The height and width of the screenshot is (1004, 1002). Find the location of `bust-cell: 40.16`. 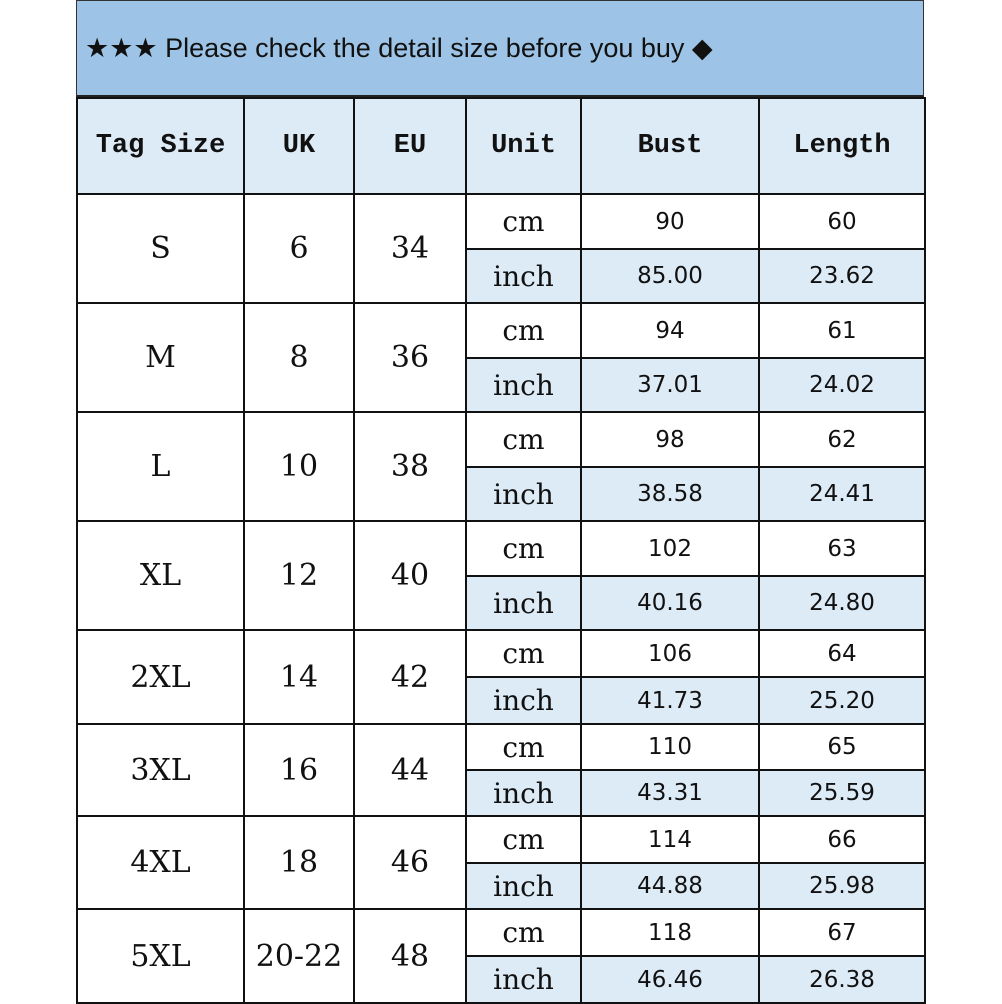

bust-cell: 40.16 is located at coordinates (670, 603).